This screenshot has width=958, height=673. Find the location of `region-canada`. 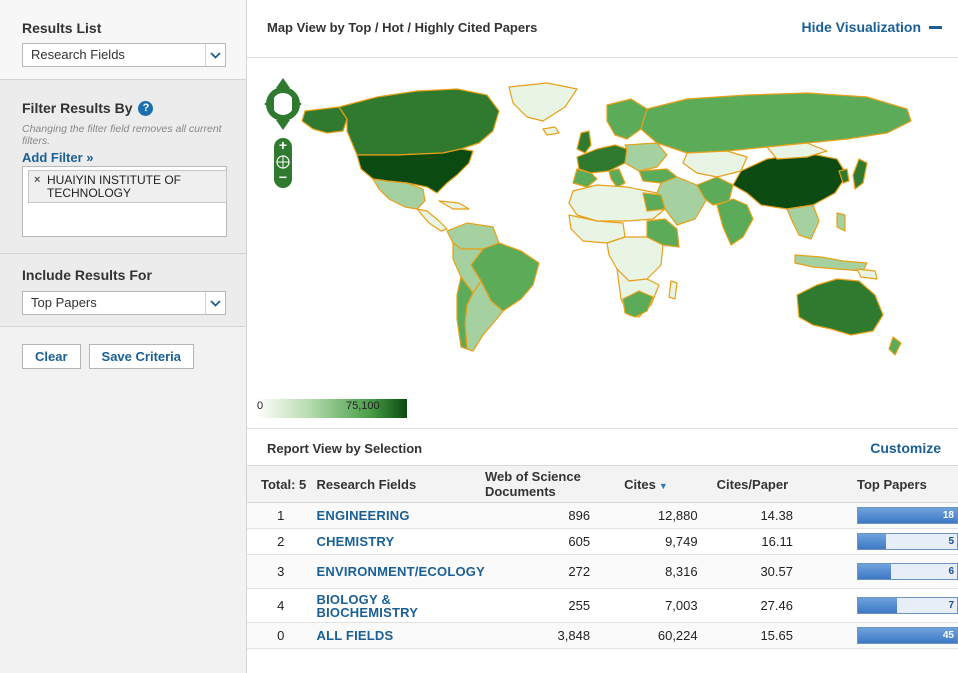

region-canada is located at coordinates (419, 122).